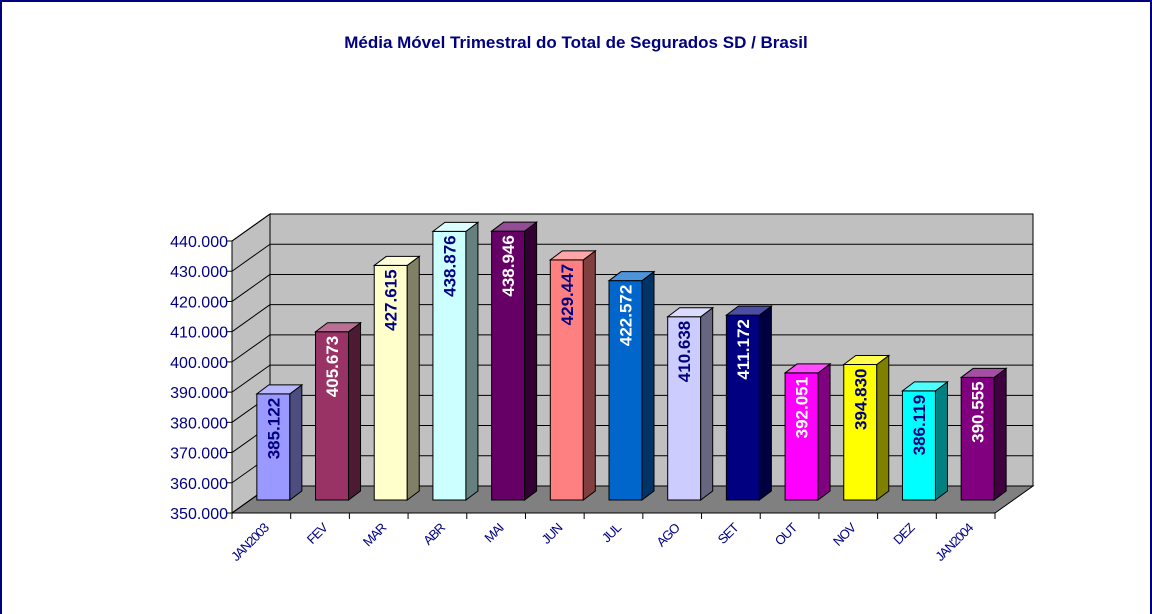 The image size is (1152, 614). What do you see at coordinates (199, 363) in the screenshot?
I see `y-tick-label: 400.000` at bounding box center [199, 363].